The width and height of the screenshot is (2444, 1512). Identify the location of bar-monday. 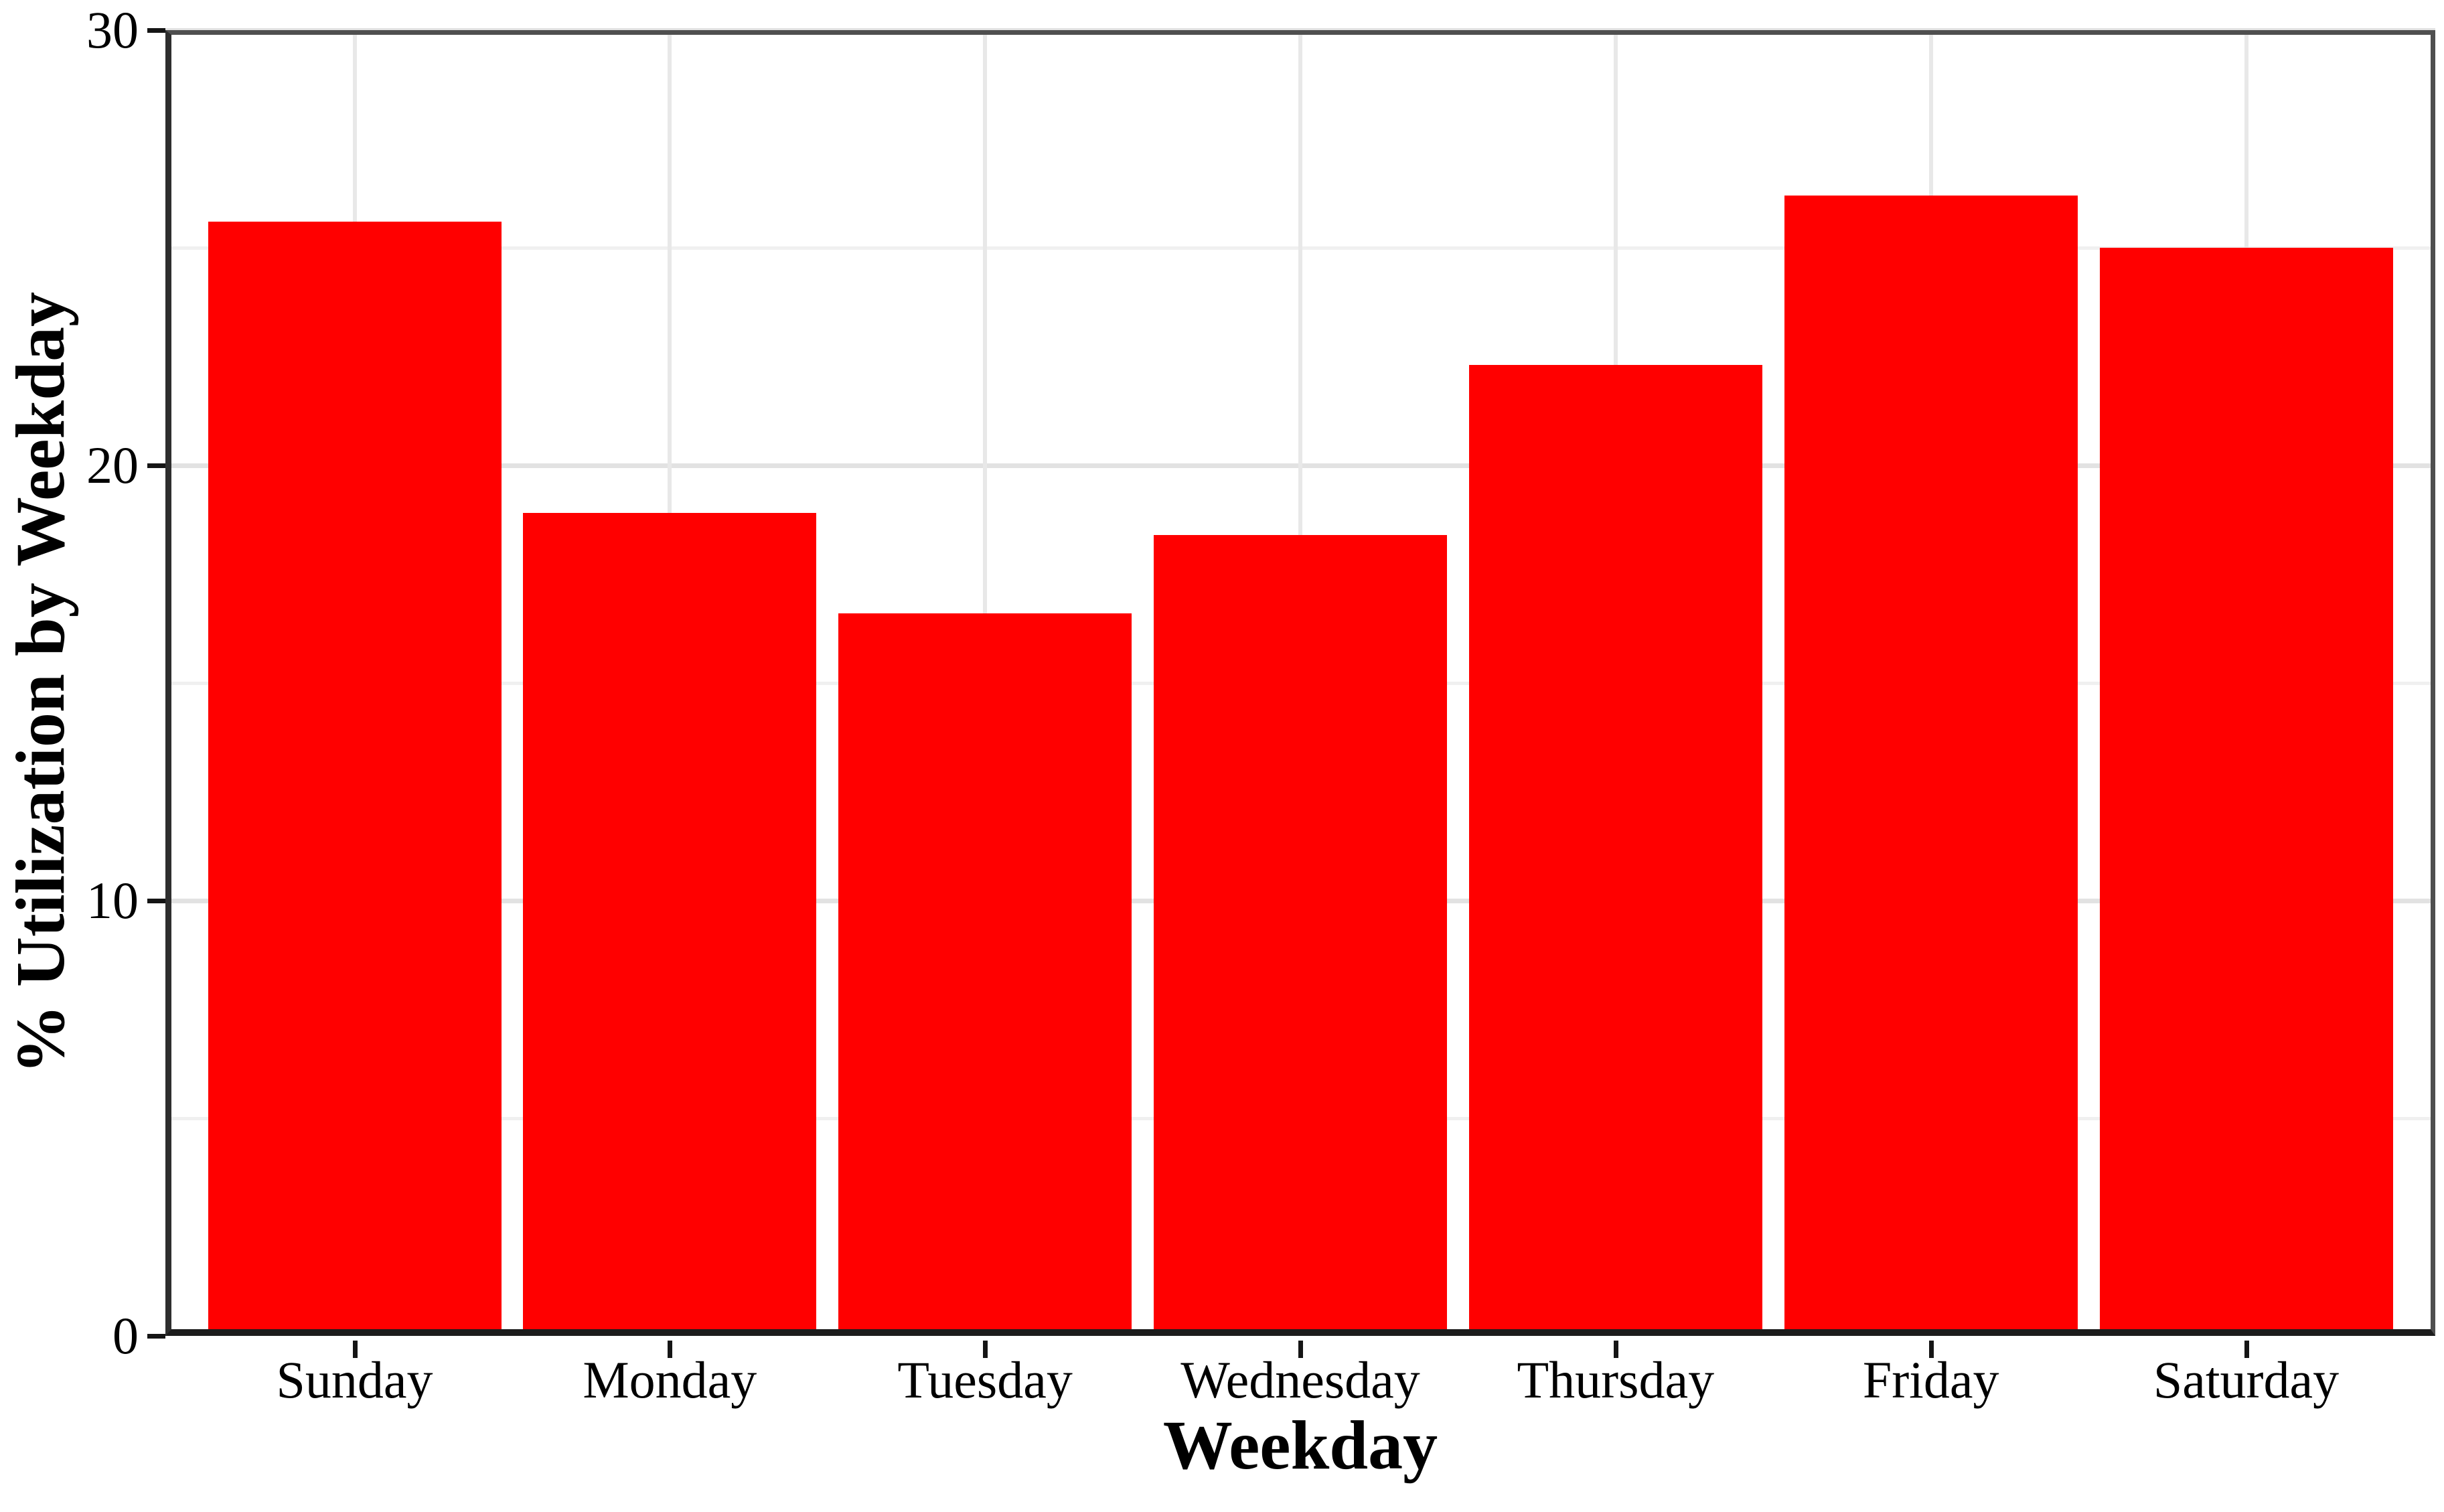
(670, 924).